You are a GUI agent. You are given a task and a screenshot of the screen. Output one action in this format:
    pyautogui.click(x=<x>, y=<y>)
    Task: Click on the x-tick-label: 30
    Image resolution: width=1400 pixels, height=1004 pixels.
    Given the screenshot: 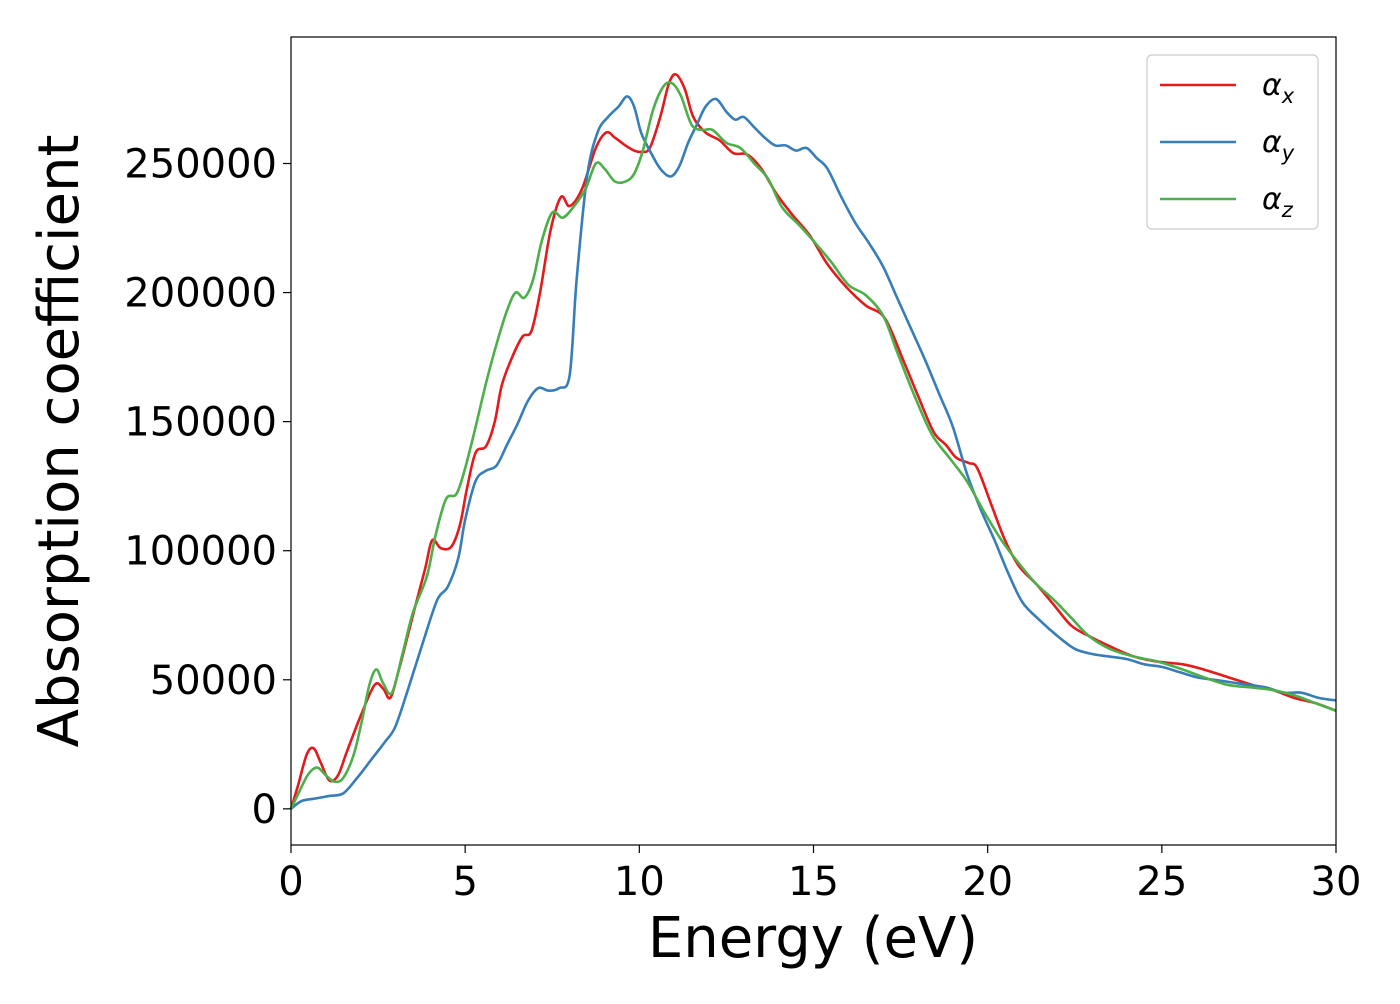 What is the action you would take?
    pyautogui.click(x=1336, y=882)
    